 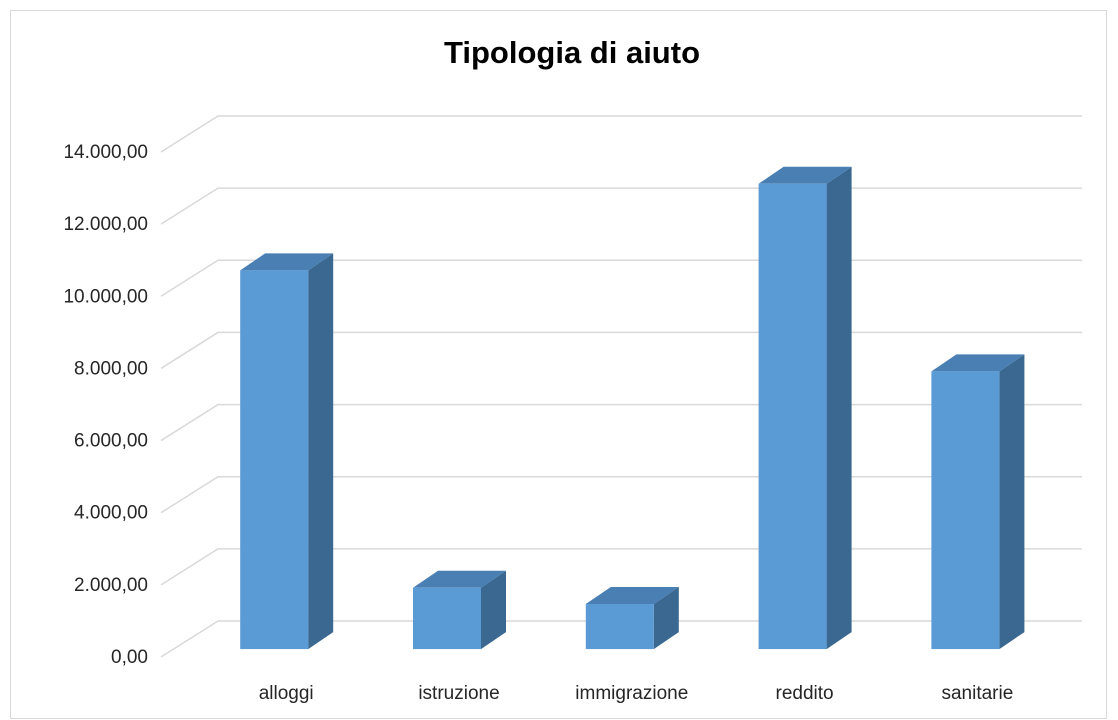 What do you see at coordinates (977, 693) in the screenshot?
I see `x-category-label: sanitarie` at bounding box center [977, 693].